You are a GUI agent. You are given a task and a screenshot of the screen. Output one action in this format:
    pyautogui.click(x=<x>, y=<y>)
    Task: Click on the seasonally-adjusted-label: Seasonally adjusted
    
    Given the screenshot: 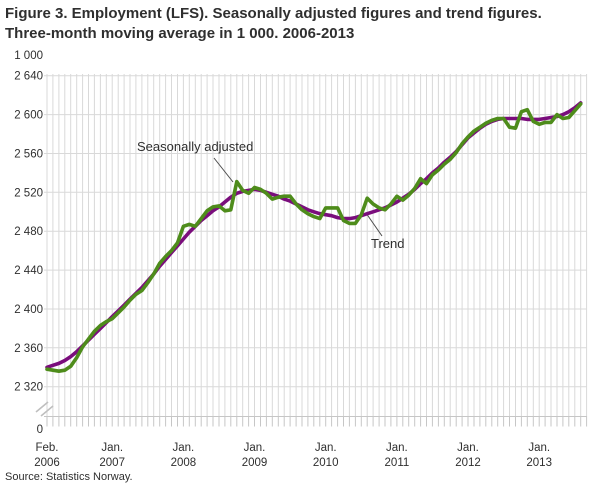 What is the action you would take?
    pyautogui.click(x=195, y=146)
    